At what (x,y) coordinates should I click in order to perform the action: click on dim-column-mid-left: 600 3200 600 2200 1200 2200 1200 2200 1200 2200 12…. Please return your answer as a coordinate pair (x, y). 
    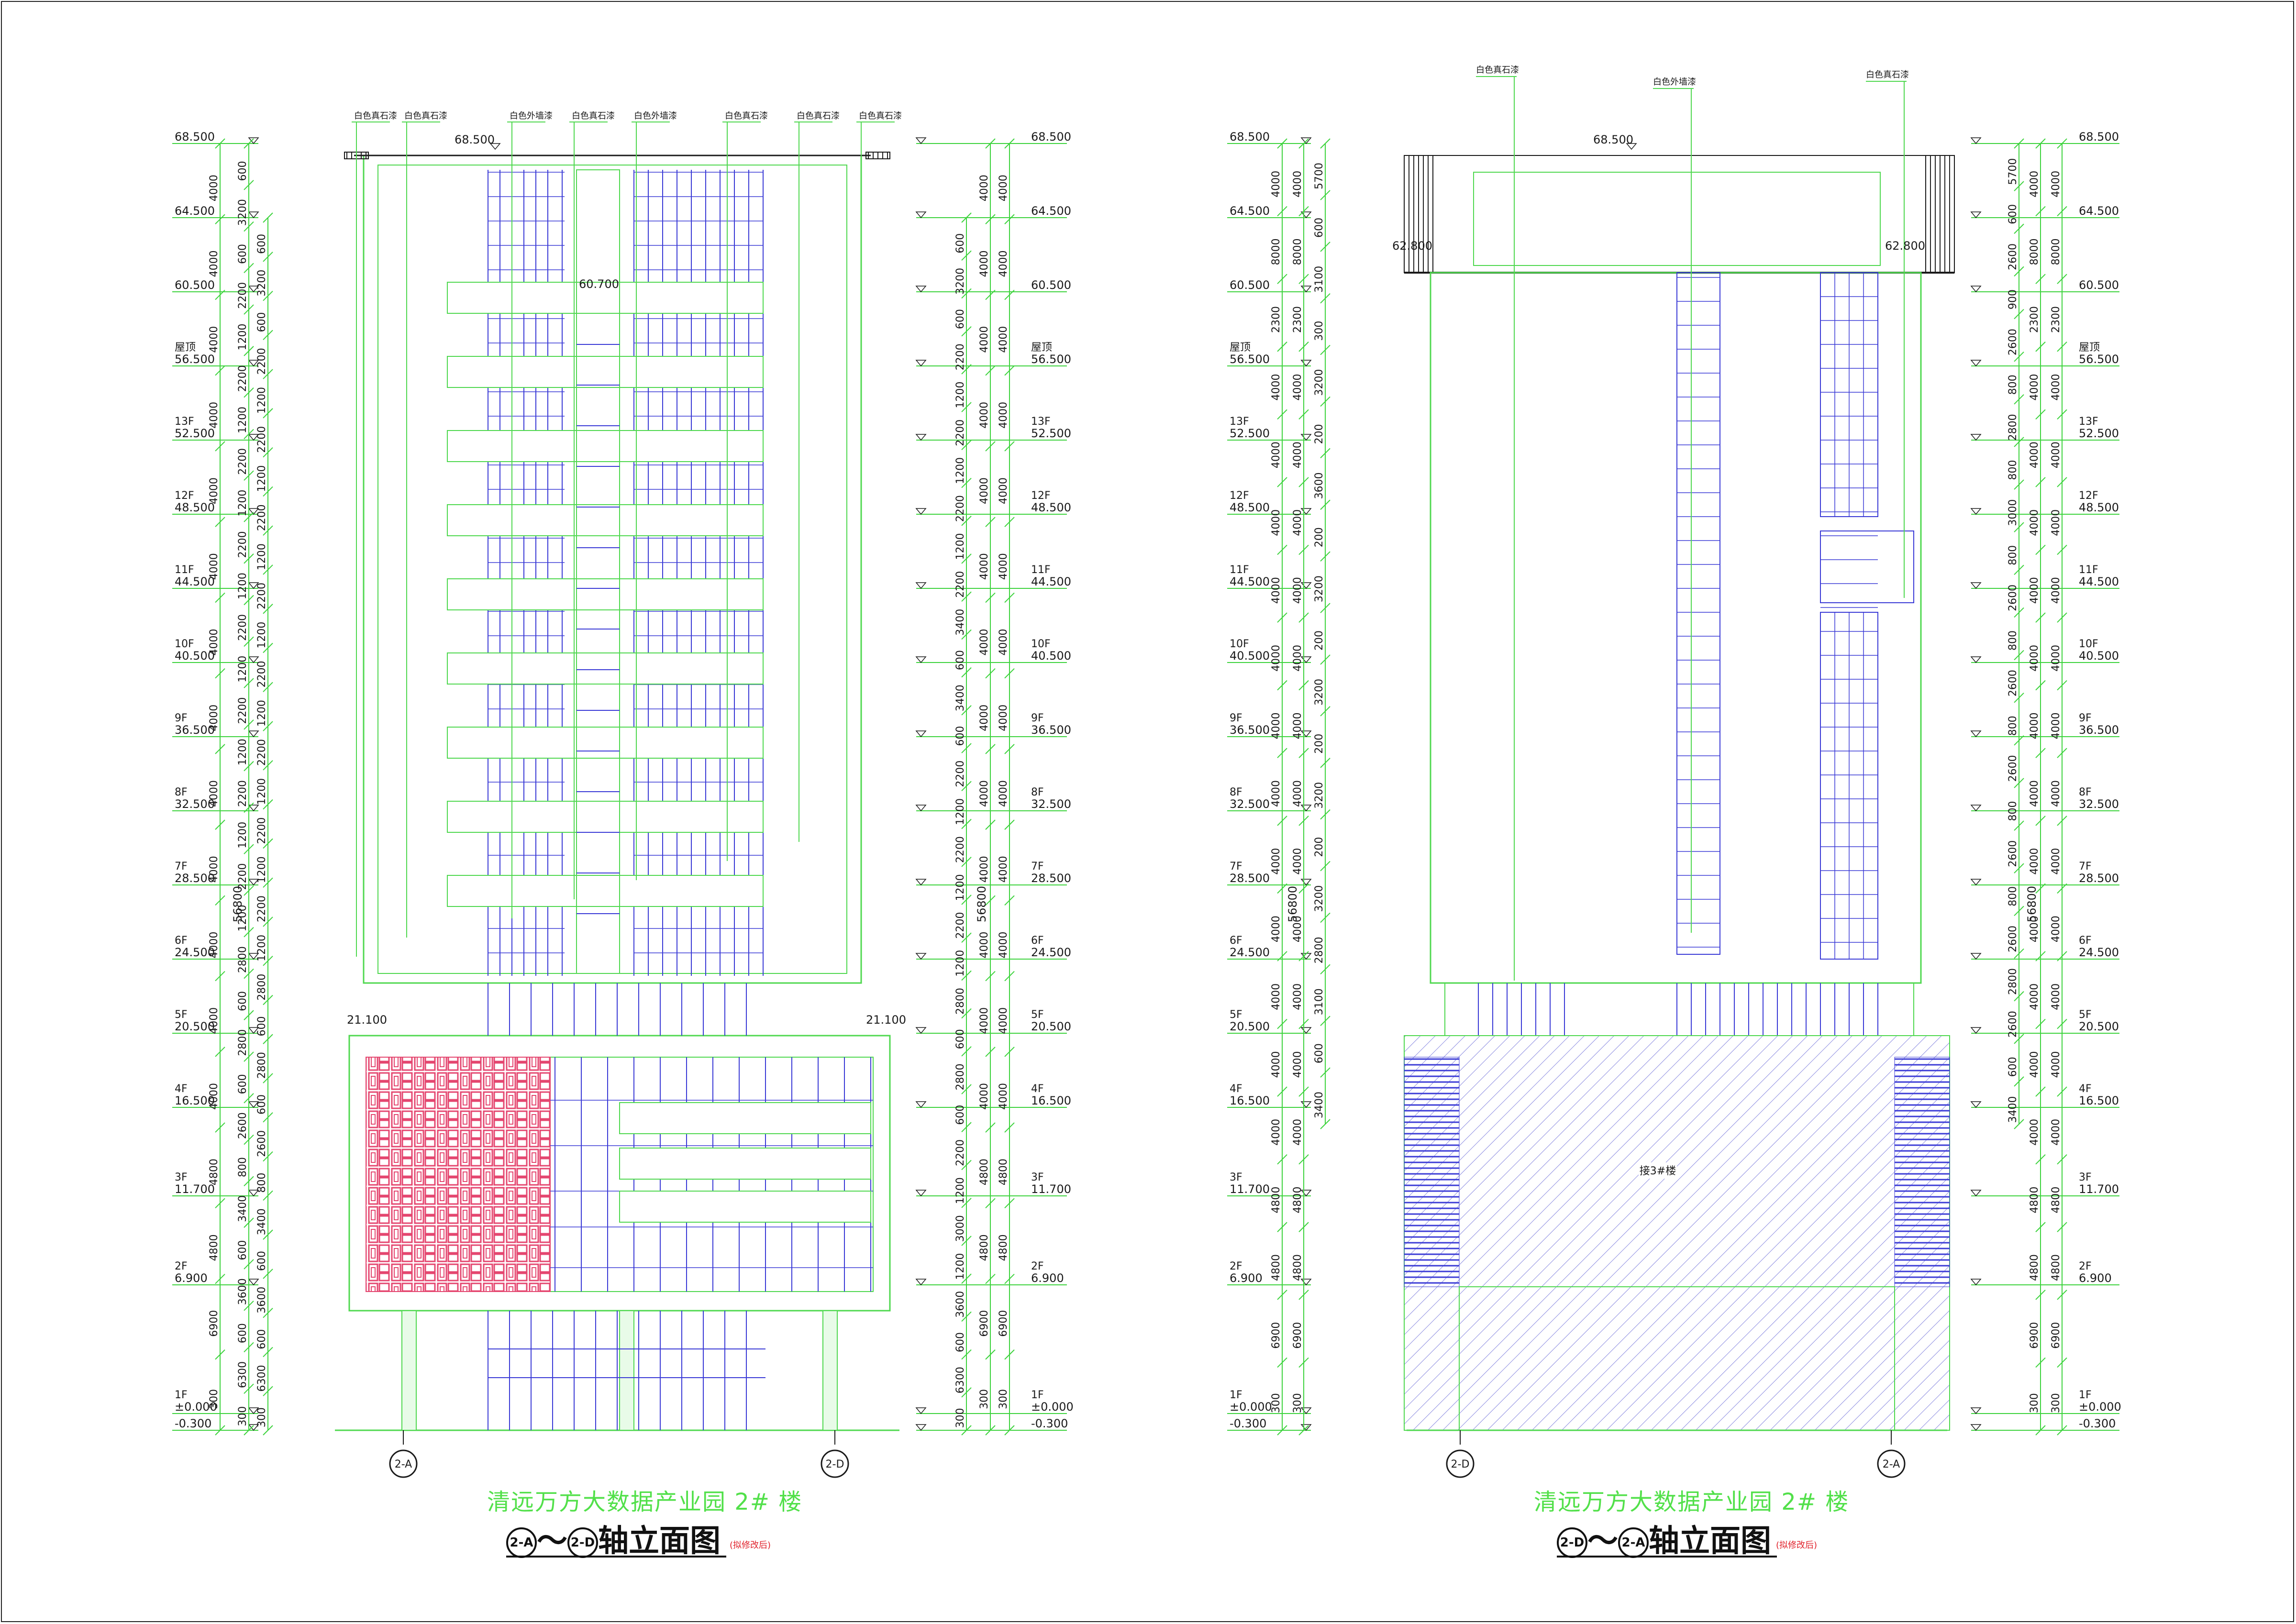
    Looking at the image, I should click on (245, 787).